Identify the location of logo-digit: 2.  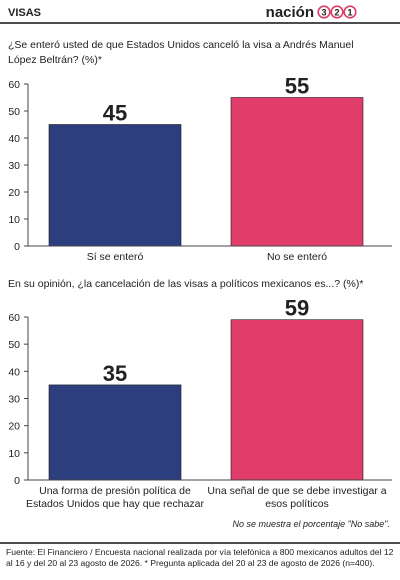
(336, 13).